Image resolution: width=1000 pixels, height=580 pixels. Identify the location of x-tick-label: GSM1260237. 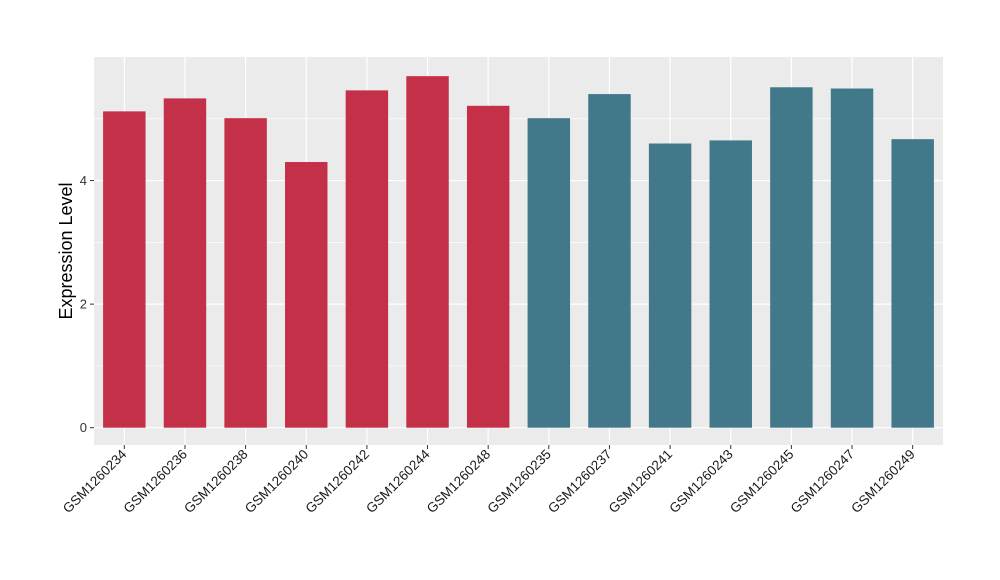
(580, 482).